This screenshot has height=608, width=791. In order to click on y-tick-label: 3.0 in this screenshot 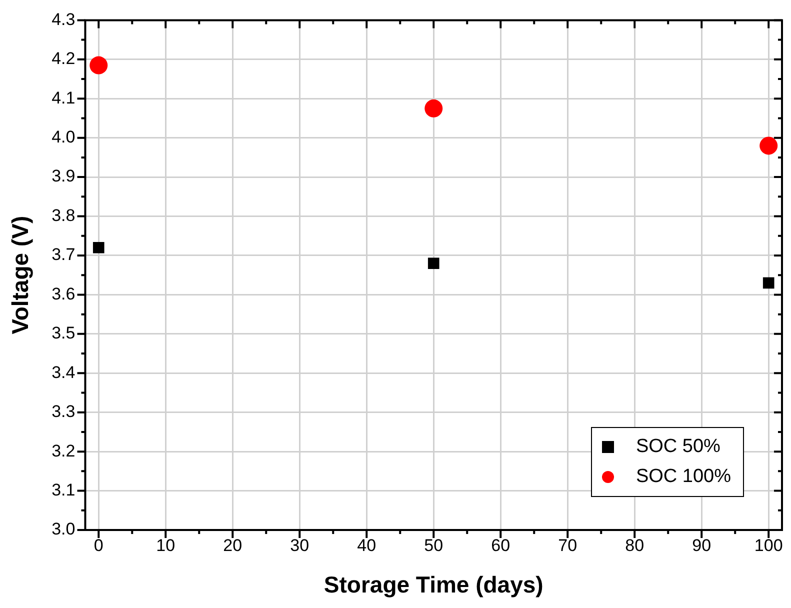, I will do `click(64, 529)`.